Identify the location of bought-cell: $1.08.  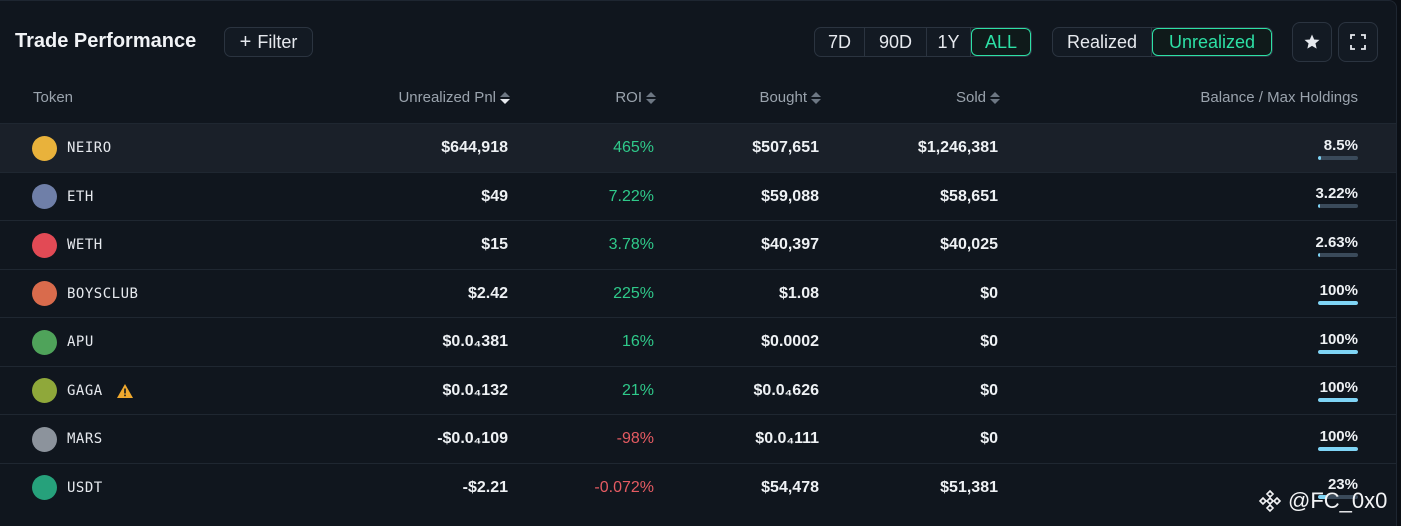
(798, 293).